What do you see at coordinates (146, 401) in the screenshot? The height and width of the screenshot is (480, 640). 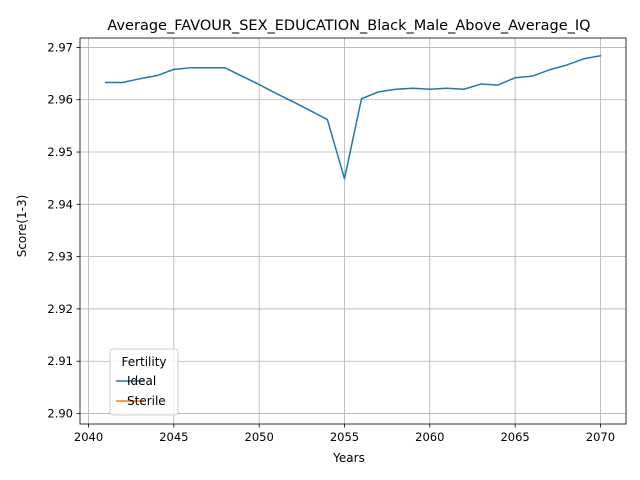 I see `legend-label-sterile: Sterile` at bounding box center [146, 401].